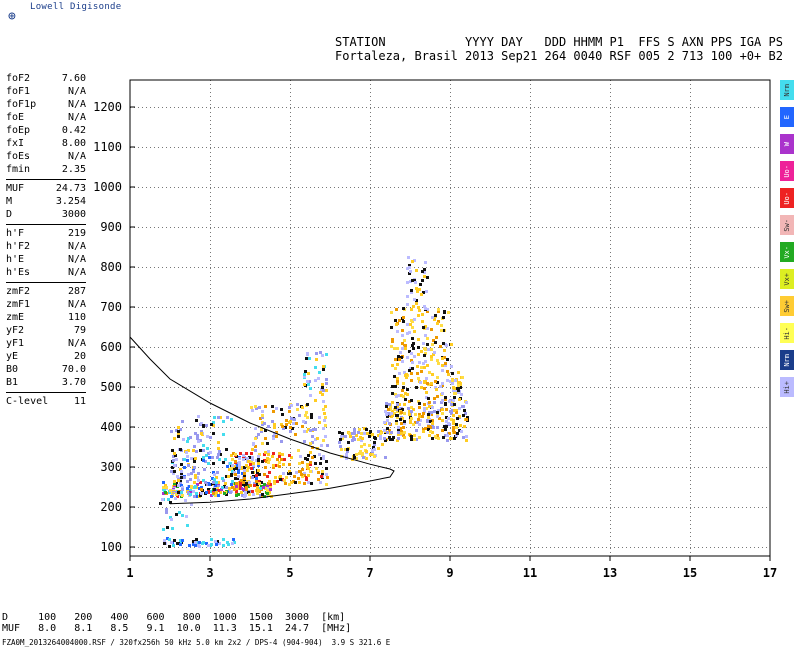  What do you see at coordinates (787, 306) in the screenshot?
I see `legend-swatch: Sw+` at bounding box center [787, 306].